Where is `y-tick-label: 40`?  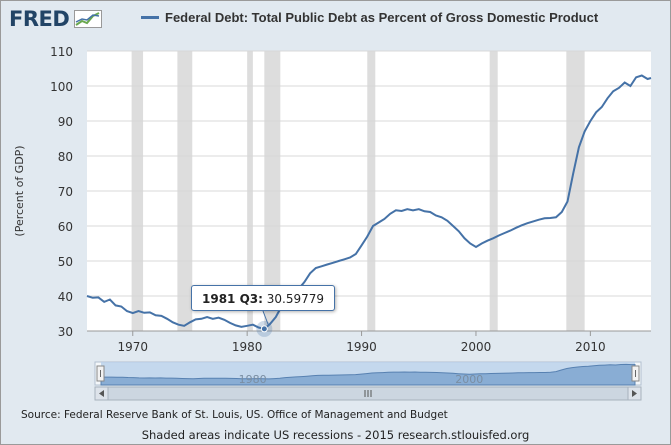
y-tick-label: 40 is located at coordinates (65, 297).